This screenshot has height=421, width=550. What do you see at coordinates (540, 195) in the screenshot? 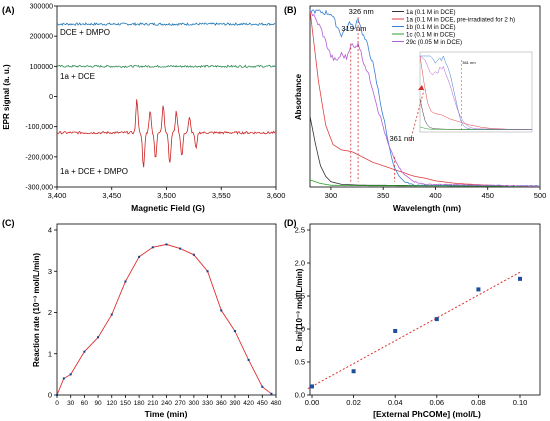
I see `x-tick-label-b: 500` at bounding box center [540, 195].